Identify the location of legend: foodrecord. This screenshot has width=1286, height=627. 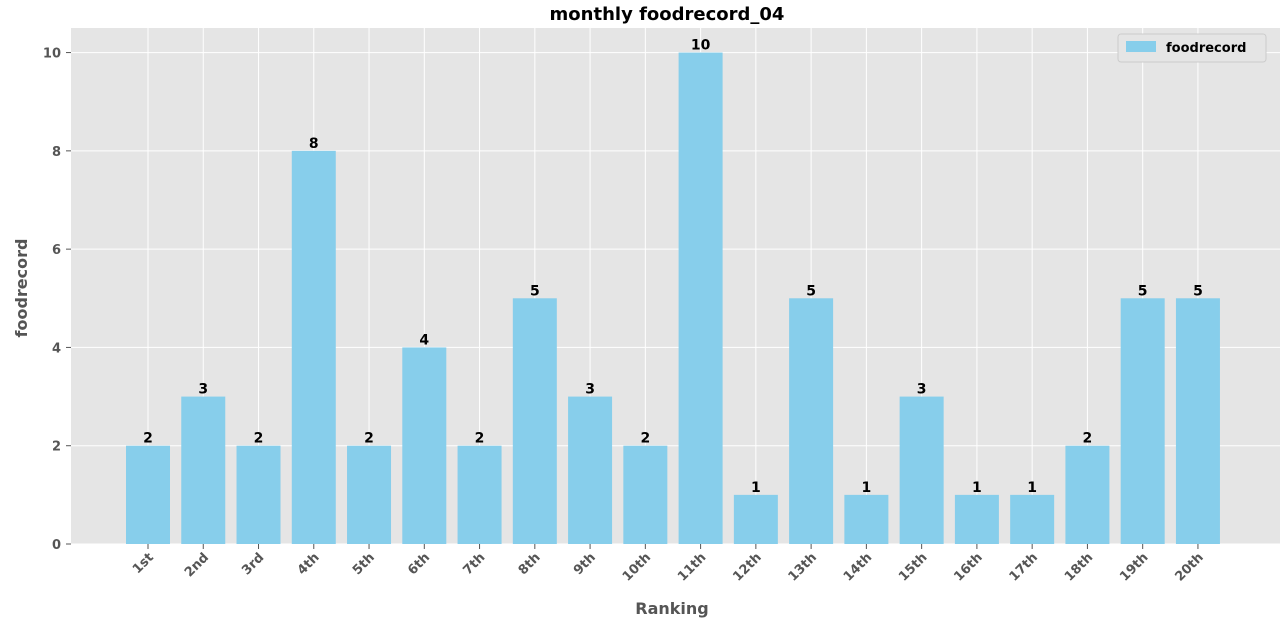
(1192, 48).